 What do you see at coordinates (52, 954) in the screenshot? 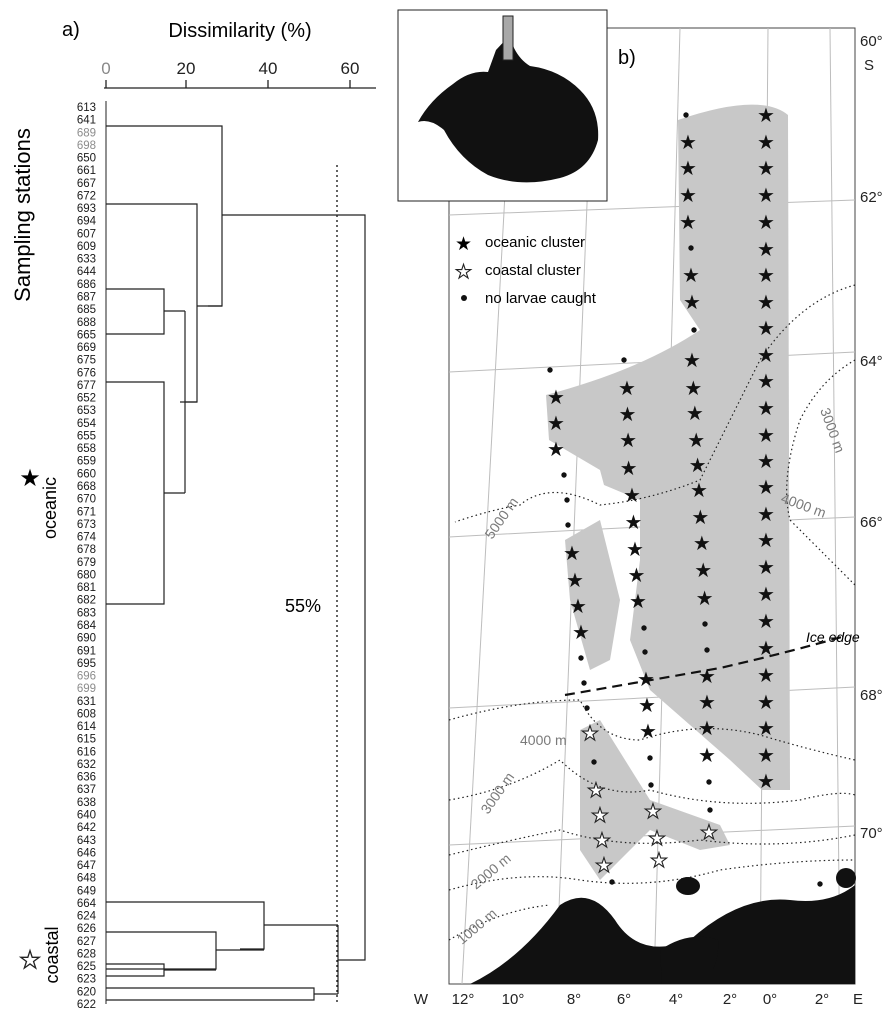
I see `cluster-label-coastal: coastal` at bounding box center [52, 954].